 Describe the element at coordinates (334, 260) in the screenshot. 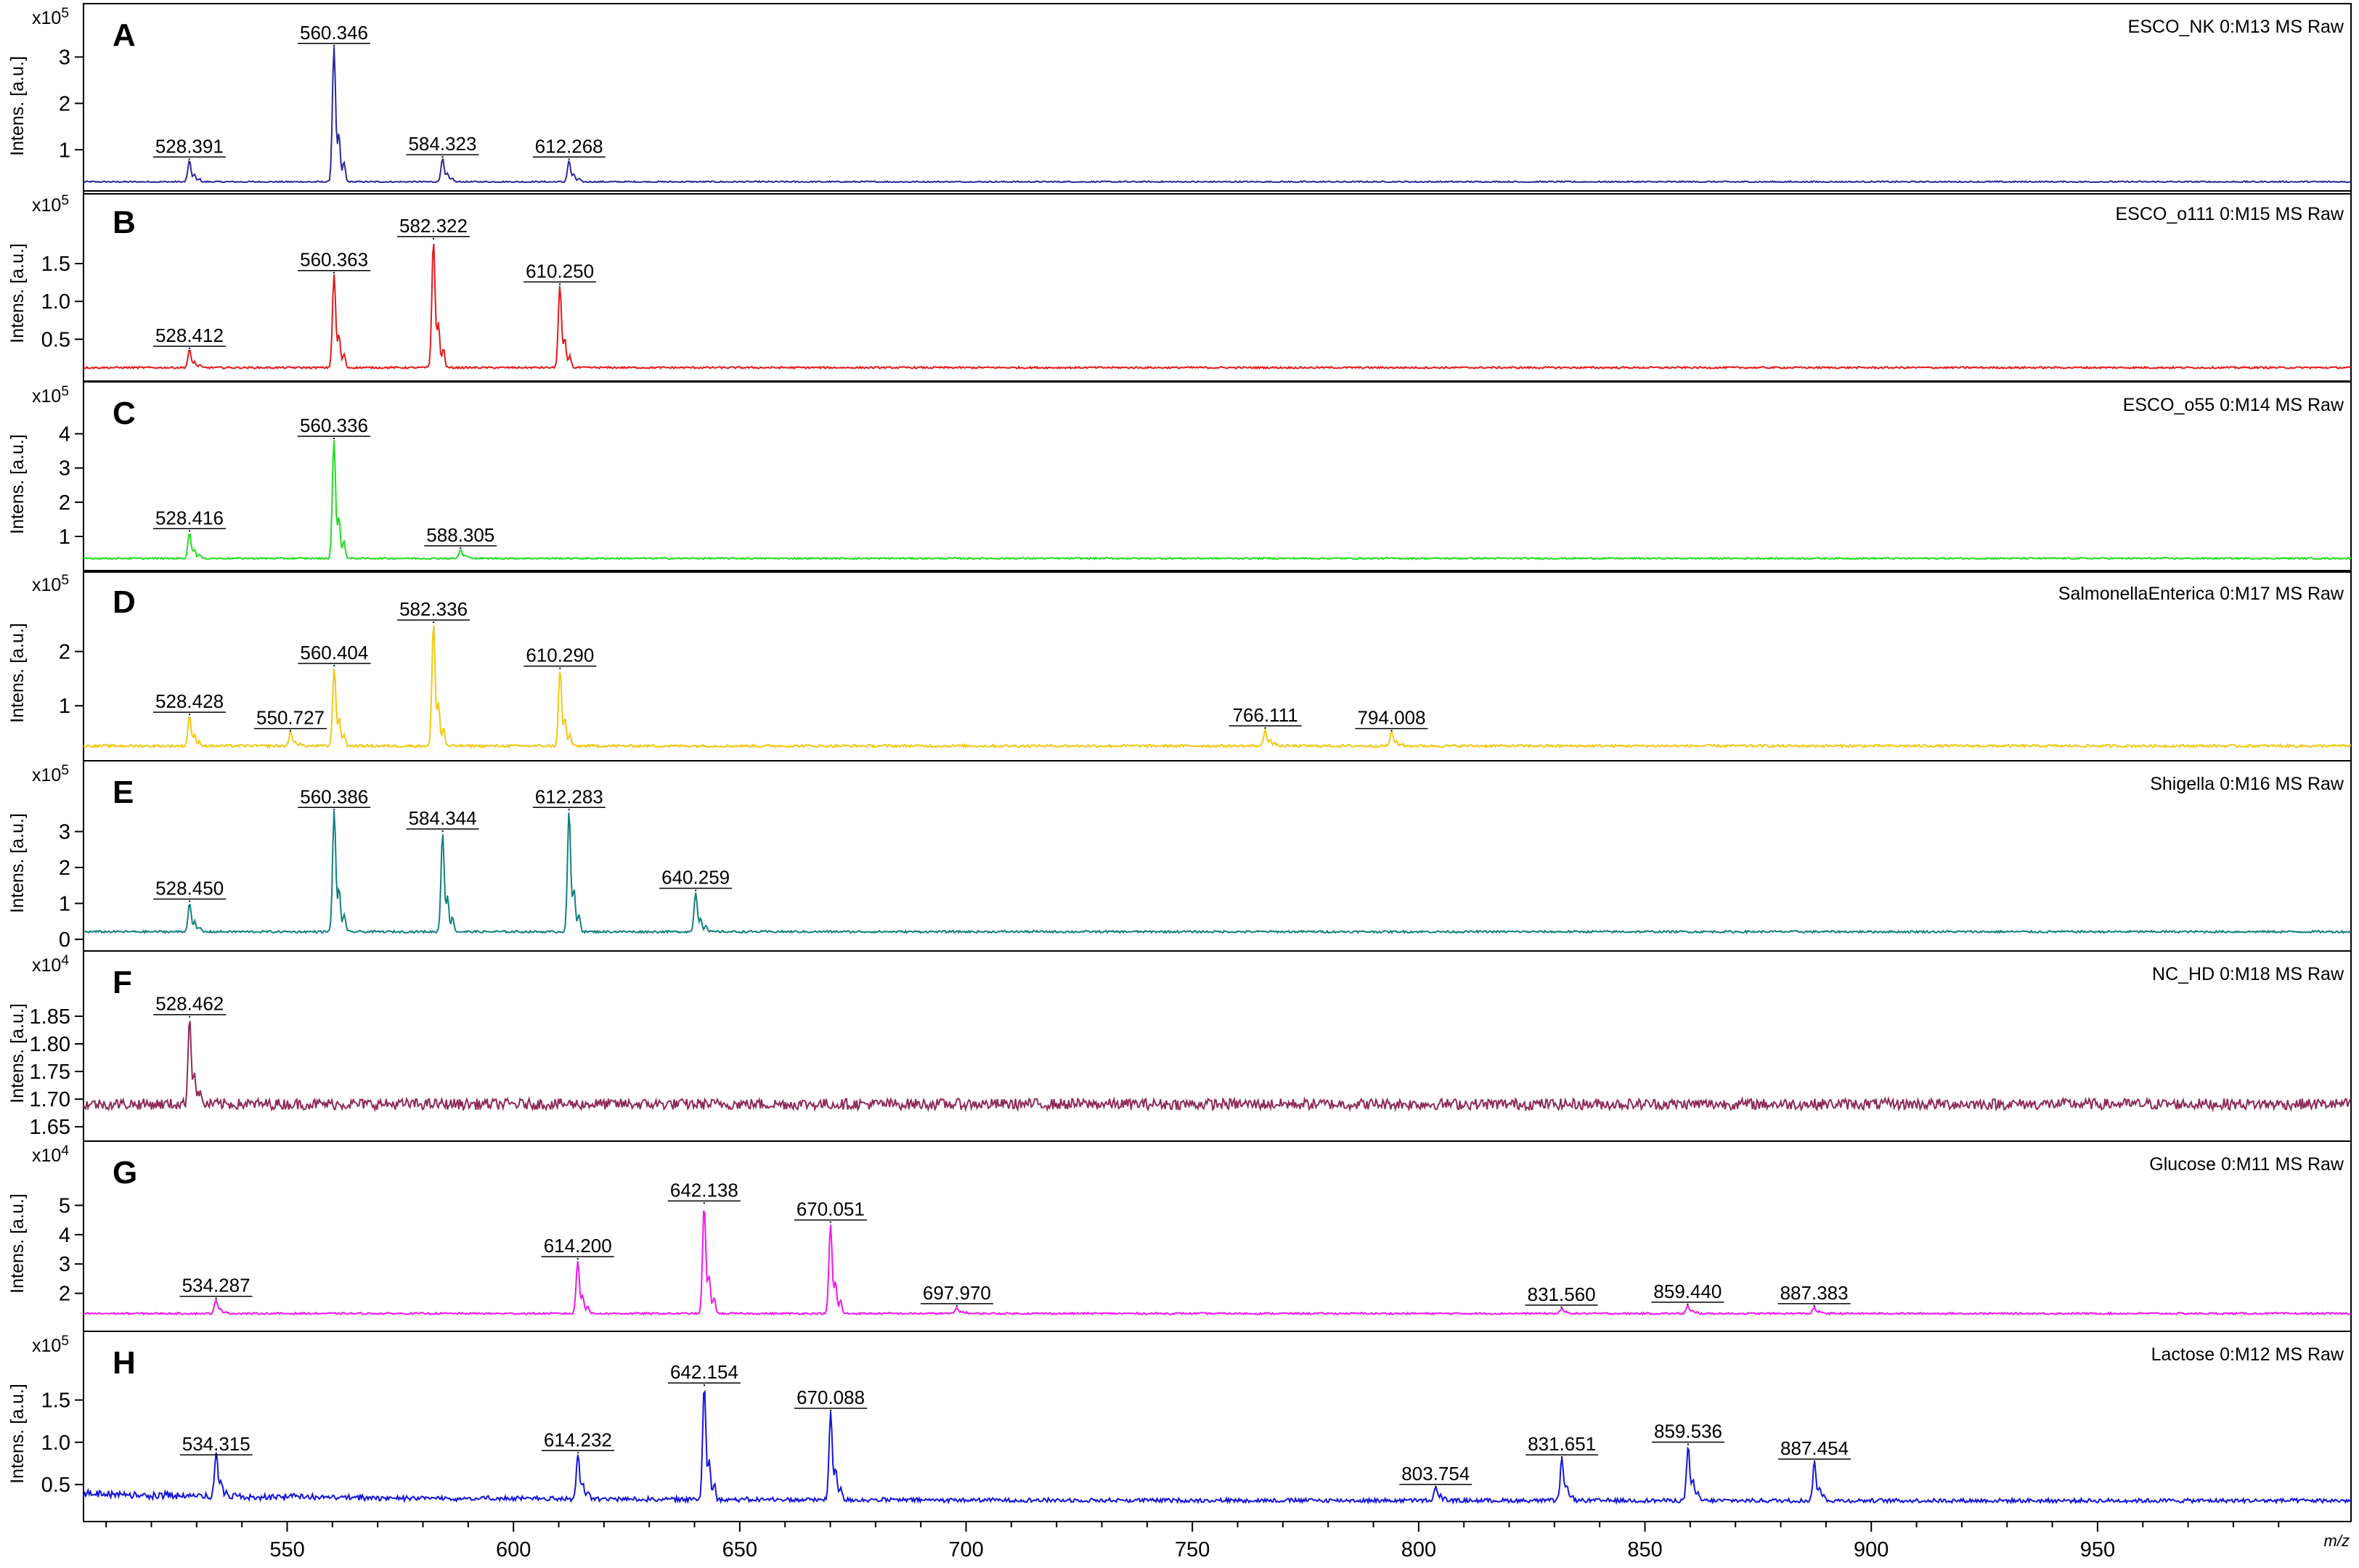

I see `peak-label: 560.363` at that location.